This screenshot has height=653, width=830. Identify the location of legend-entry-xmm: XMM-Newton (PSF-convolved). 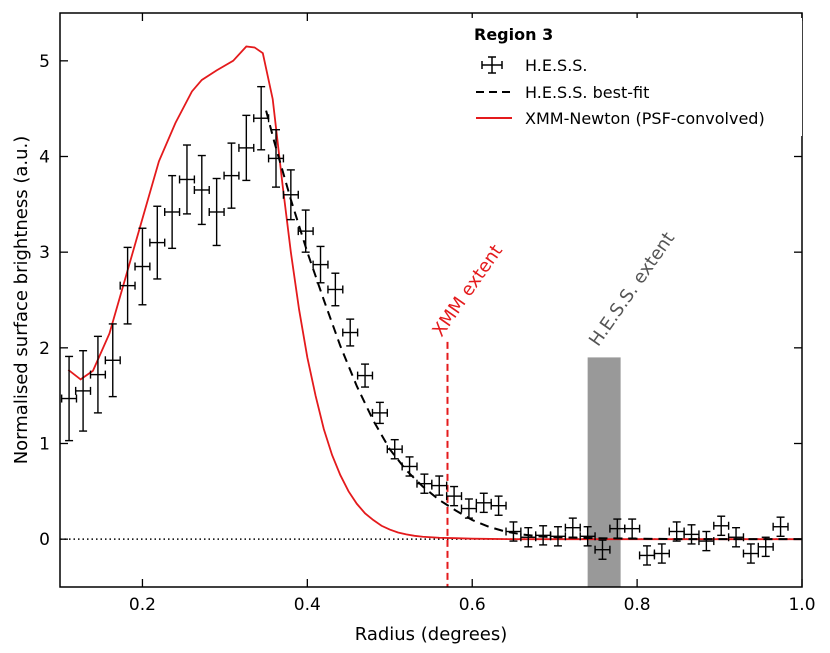
(645, 118).